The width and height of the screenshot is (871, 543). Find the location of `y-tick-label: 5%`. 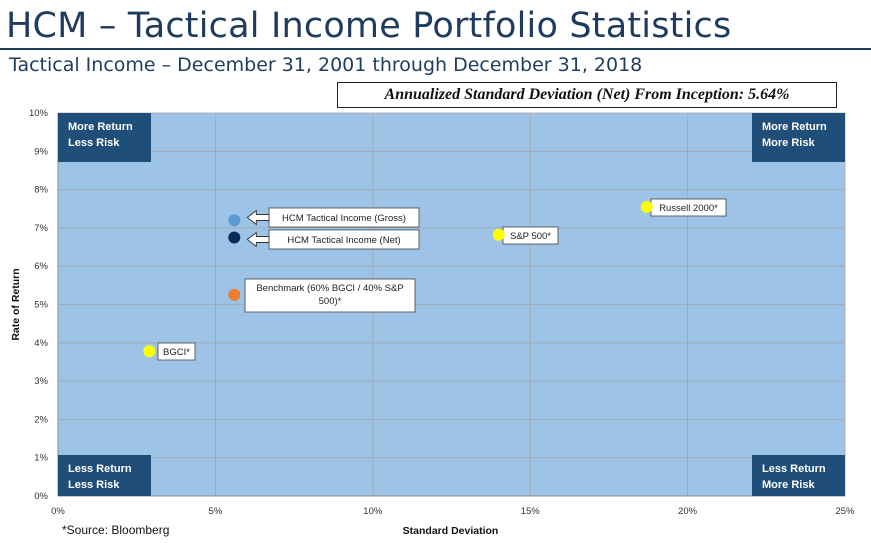

y-tick-label: 5% is located at coordinates (41, 305).